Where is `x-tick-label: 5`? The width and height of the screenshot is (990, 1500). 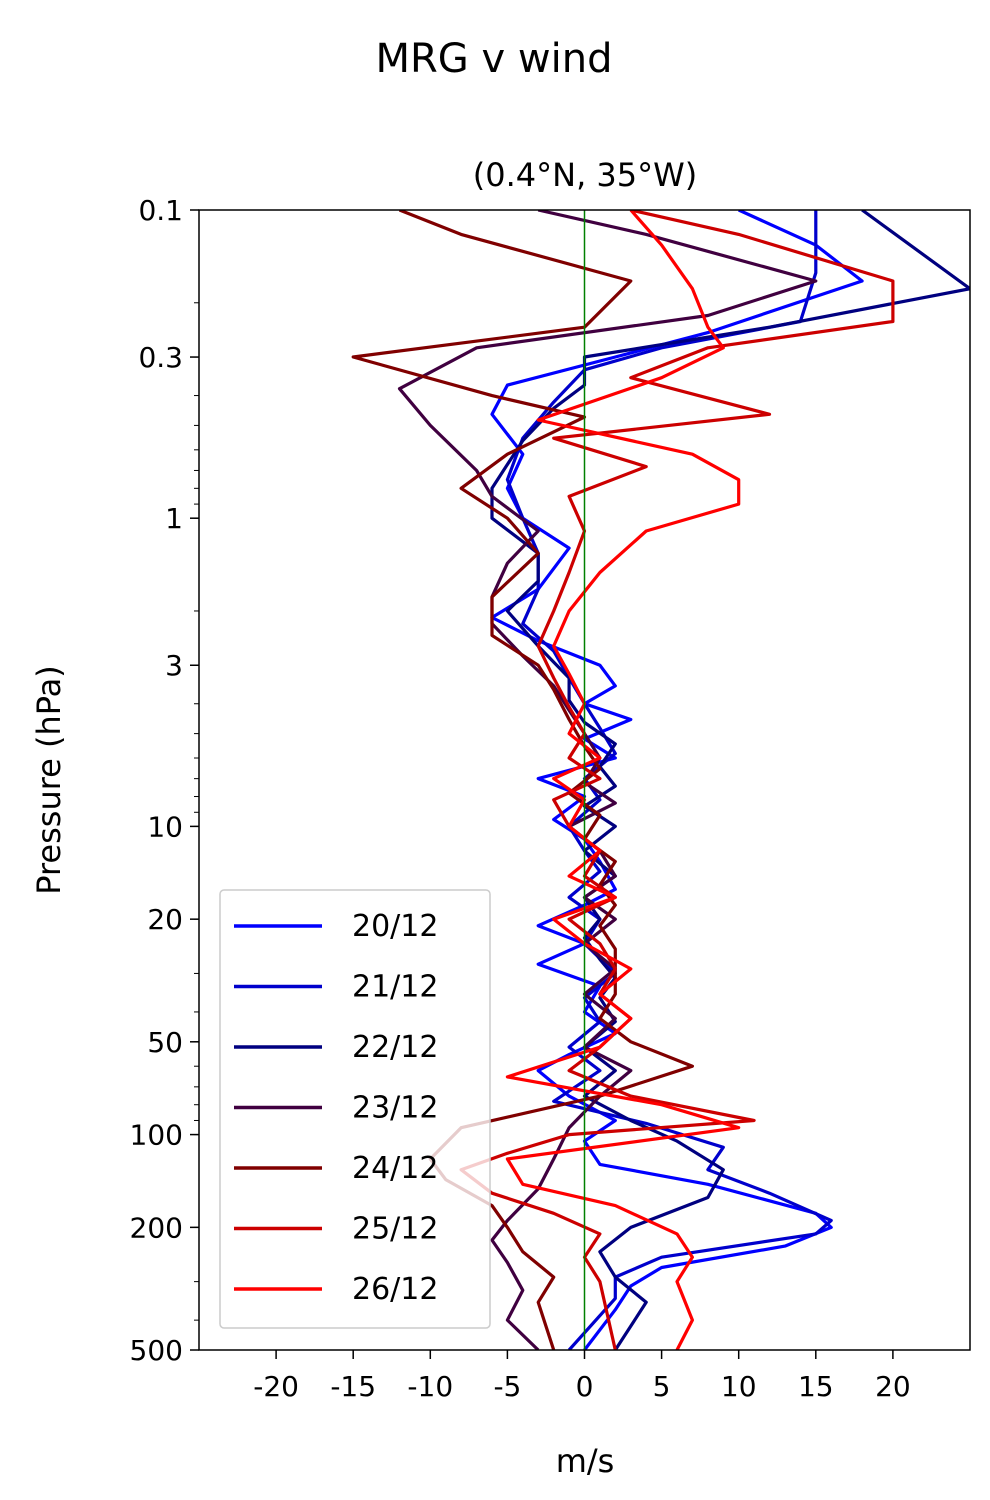
x-tick-label: 5 is located at coordinates (662, 1386).